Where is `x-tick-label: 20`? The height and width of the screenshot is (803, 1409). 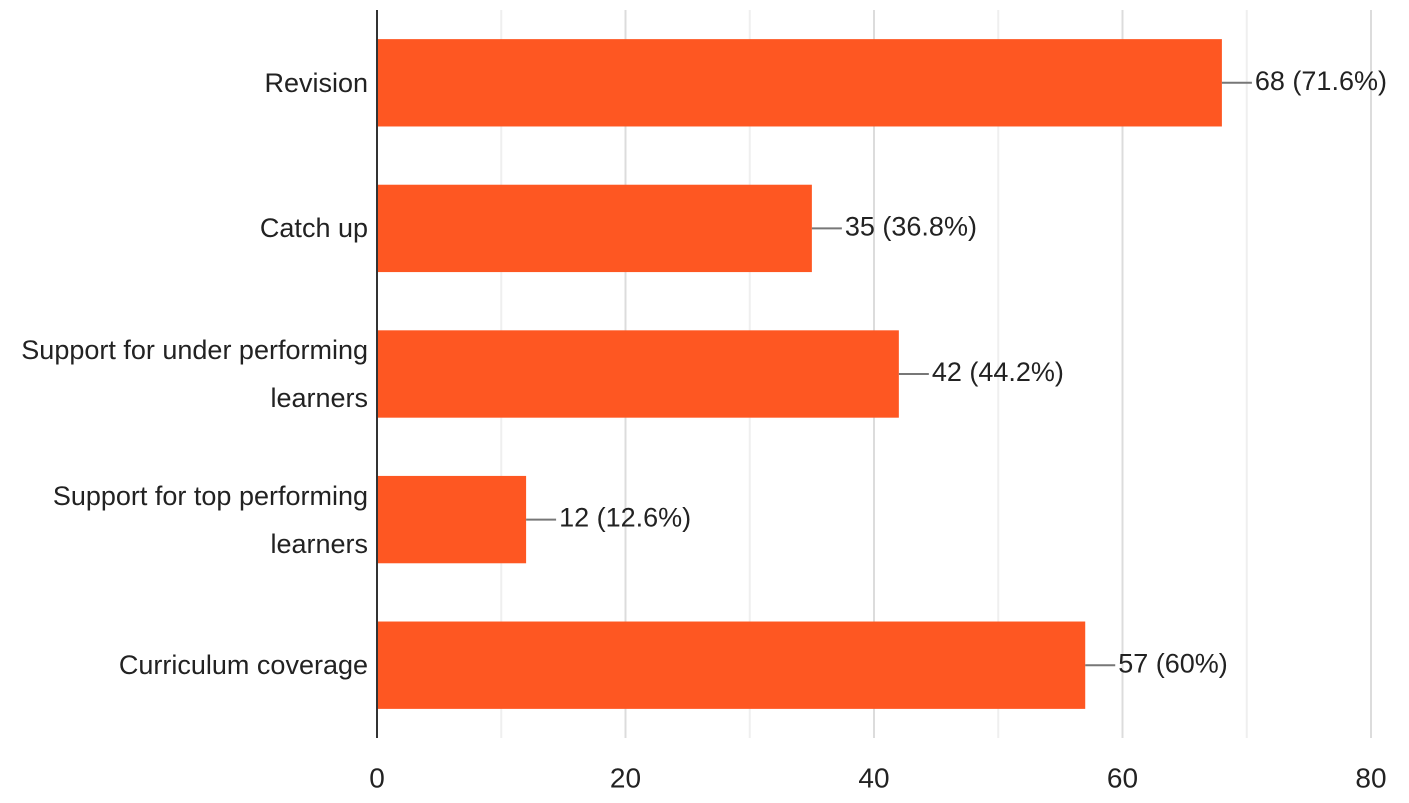
x-tick-label: 20 is located at coordinates (625, 777).